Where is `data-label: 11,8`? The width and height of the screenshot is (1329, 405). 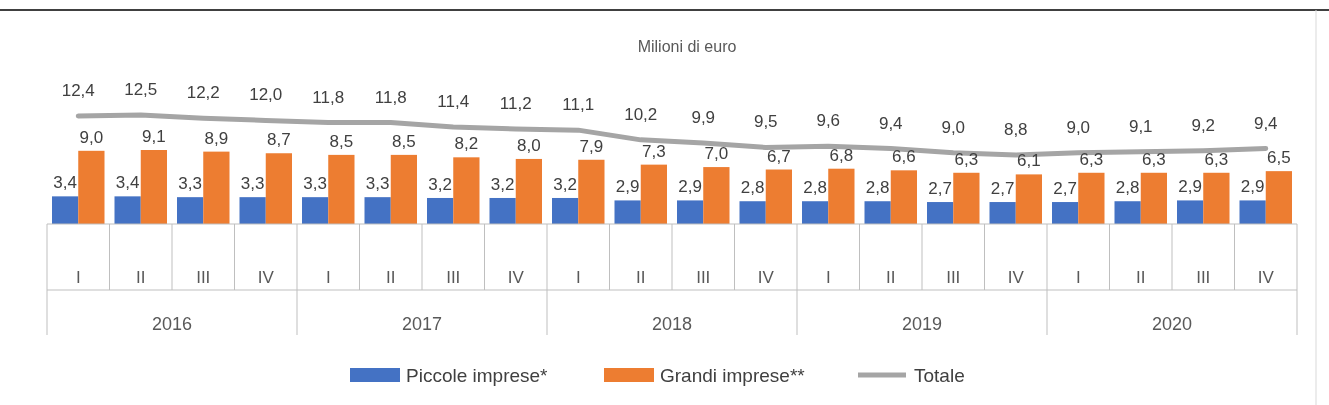
data-label: 11,8 is located at coordinates (390, 97).